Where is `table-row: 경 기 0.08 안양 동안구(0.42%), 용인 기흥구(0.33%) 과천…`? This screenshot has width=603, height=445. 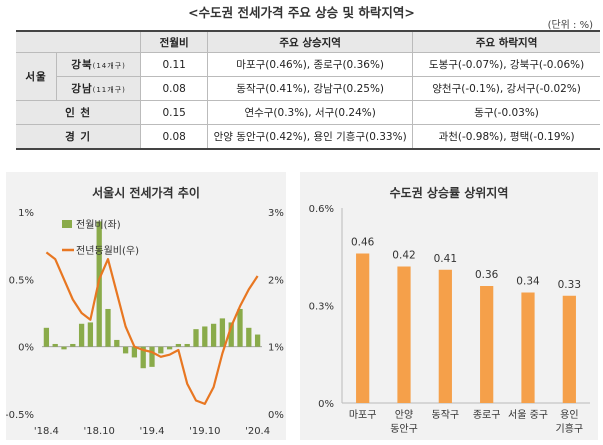 table-row: 경 기 0.08 안양 동안구(0.42%), 용인 기흥구(0.33%) 과천… is located at coordinates (308, 137).